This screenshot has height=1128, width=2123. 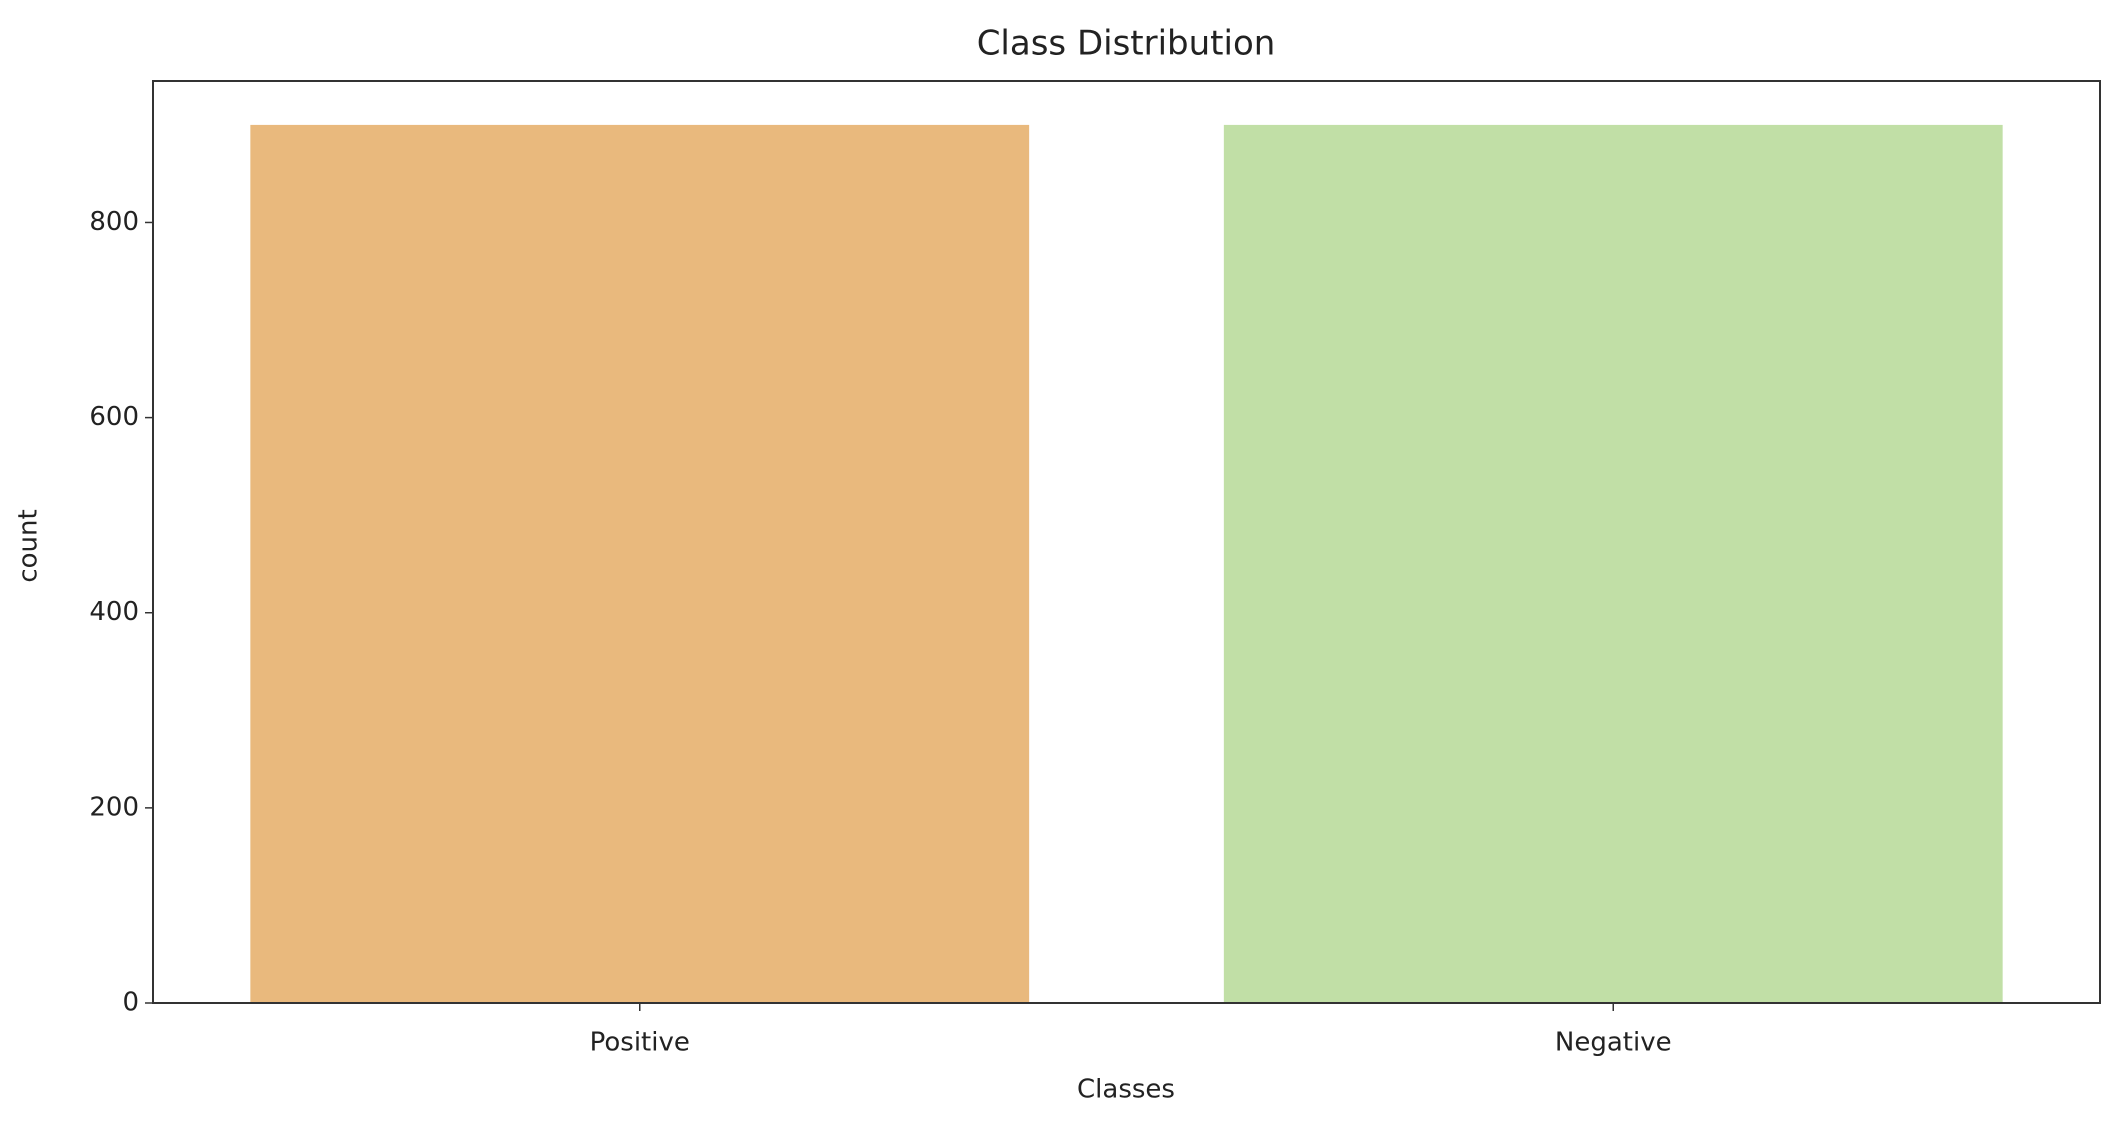 What do you see at coordinates (29, 545) in the screenshot?
I see `y-axis-label: count` at bounding box center [29, 545].